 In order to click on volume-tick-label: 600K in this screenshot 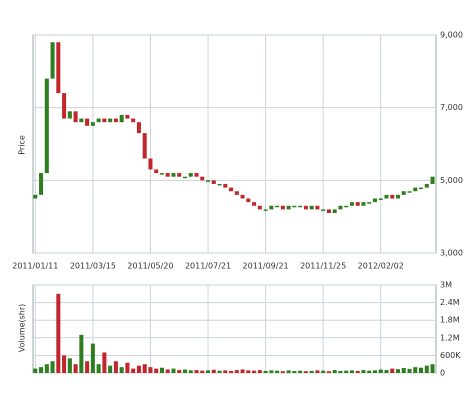, I will do `click(450, 355)`.